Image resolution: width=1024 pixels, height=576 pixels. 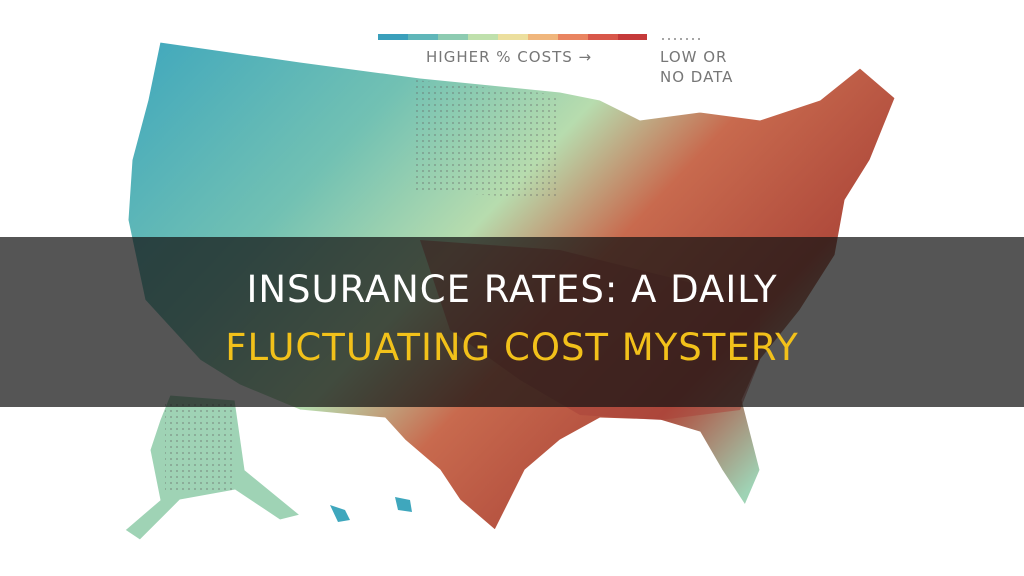 What do you see at coordinates (371, 509) in the screenshot?
I see `hawaii` at bounding box center [371, 509].